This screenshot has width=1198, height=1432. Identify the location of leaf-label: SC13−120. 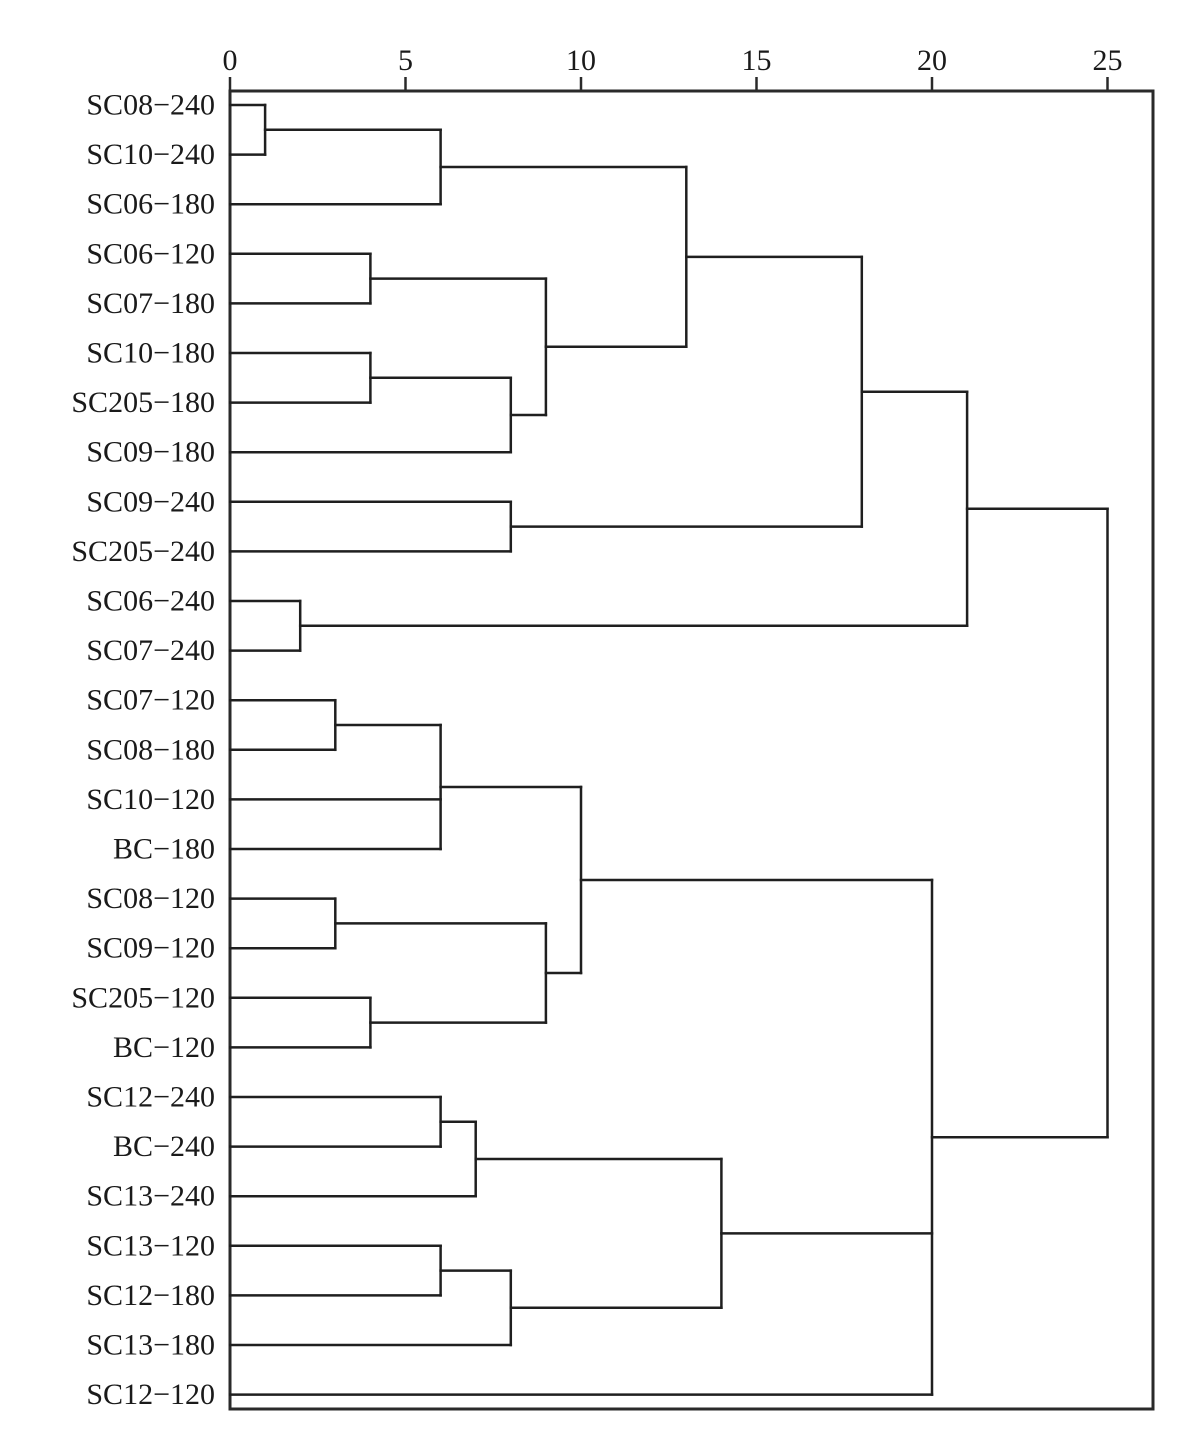
(150, 1245).